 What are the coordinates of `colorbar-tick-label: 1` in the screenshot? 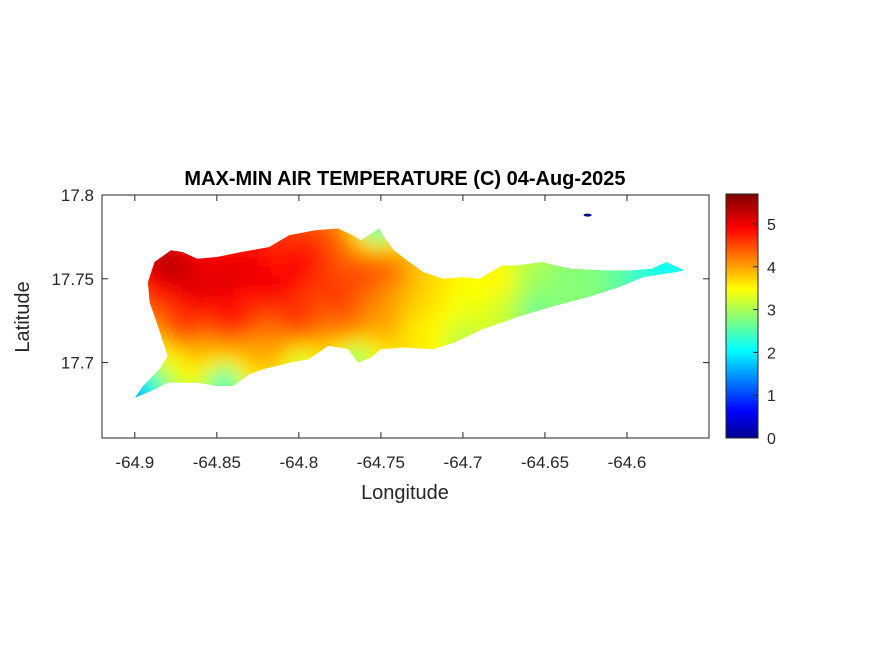 It's located at (771, 396).